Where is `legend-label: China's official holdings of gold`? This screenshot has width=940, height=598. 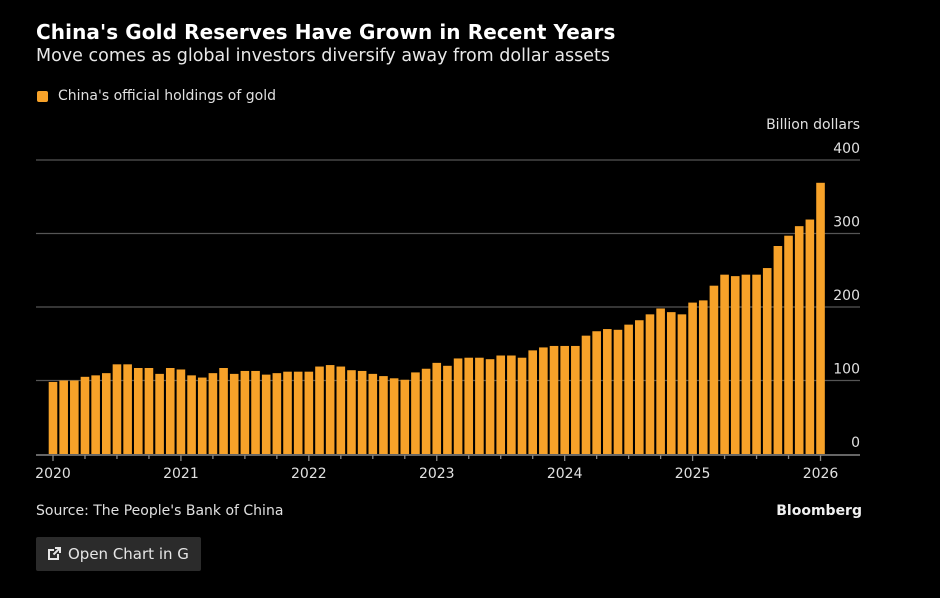 legend-label: China's official holdings of gold is located at coordinates (167, 96).